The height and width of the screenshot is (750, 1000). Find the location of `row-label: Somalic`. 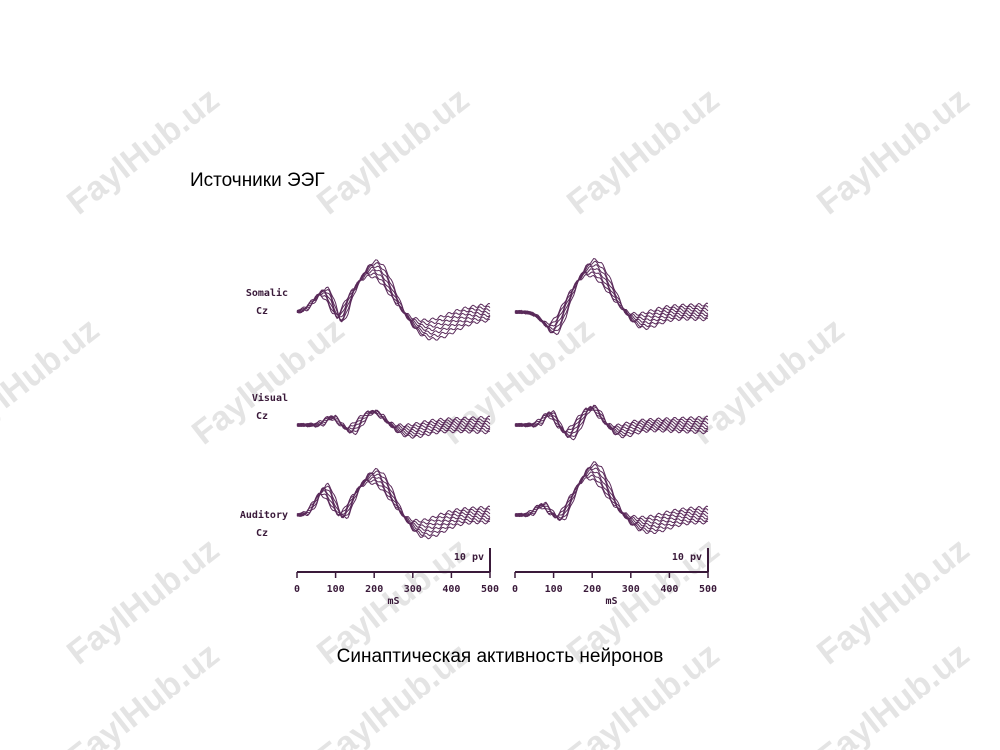

row-label: Somalic is located at coordinates (267, 293).